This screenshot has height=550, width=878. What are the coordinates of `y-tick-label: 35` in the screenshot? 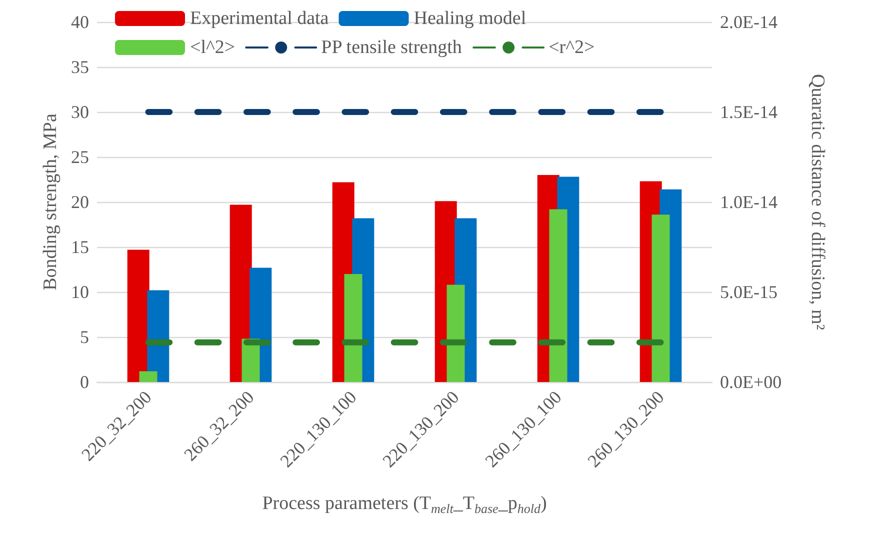 It's located at (80, 67).